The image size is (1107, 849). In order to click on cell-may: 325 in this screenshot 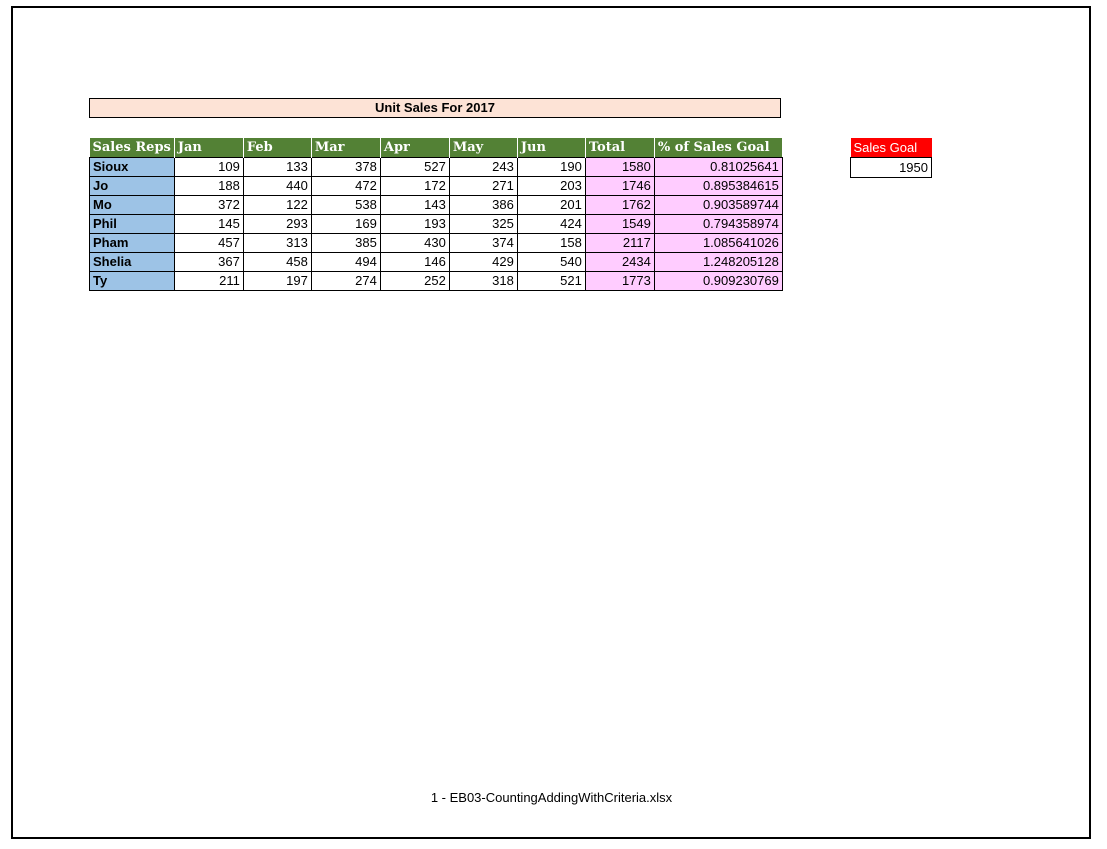, I will do `click(483, 224)`.